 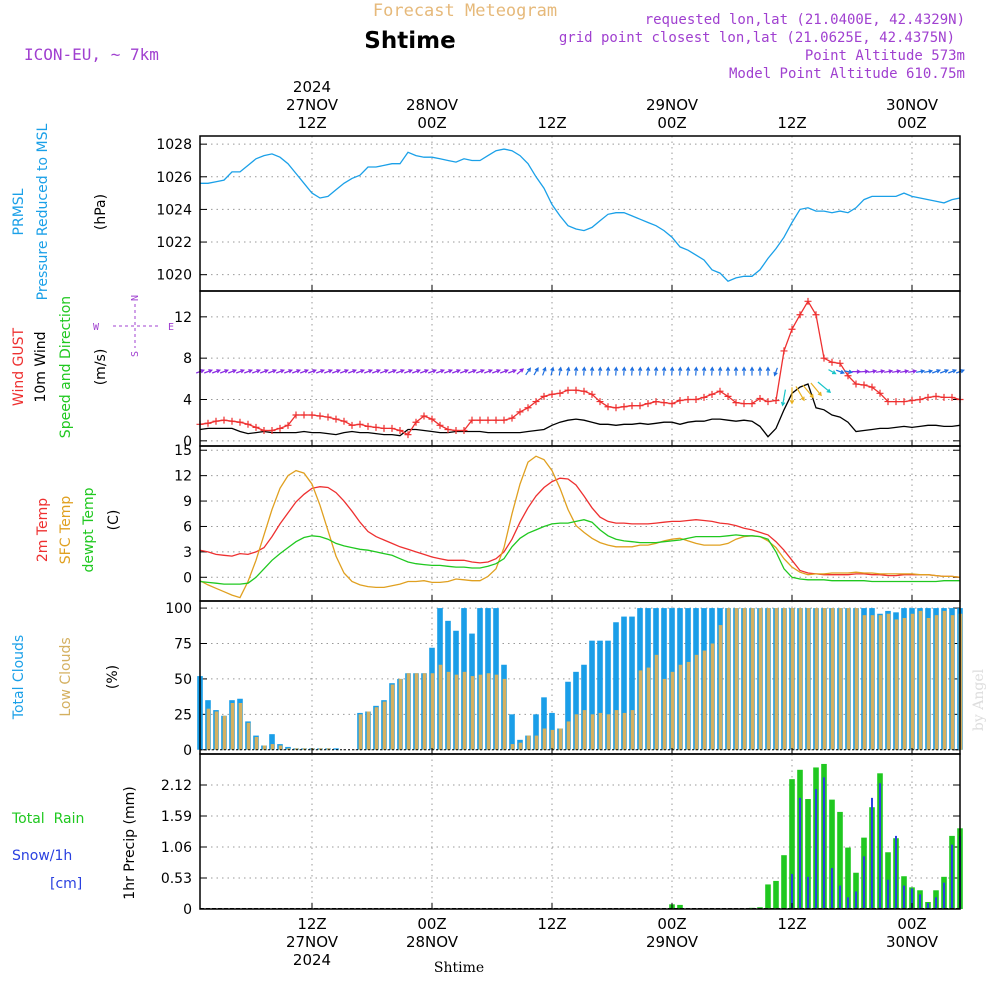 What do you see at coordinates (135, 354) in the screenshot?
I see `compass-south: S` at bounding box center [135, 354].